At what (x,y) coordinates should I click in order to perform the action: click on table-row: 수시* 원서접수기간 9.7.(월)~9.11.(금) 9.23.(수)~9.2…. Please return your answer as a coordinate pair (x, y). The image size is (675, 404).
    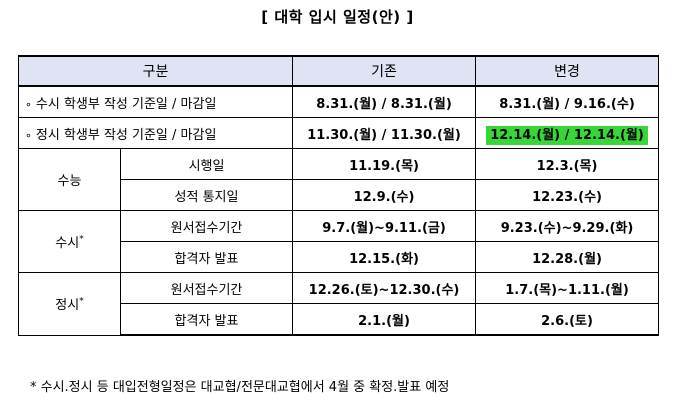
    Looking at the image, I should click on (339, 241).